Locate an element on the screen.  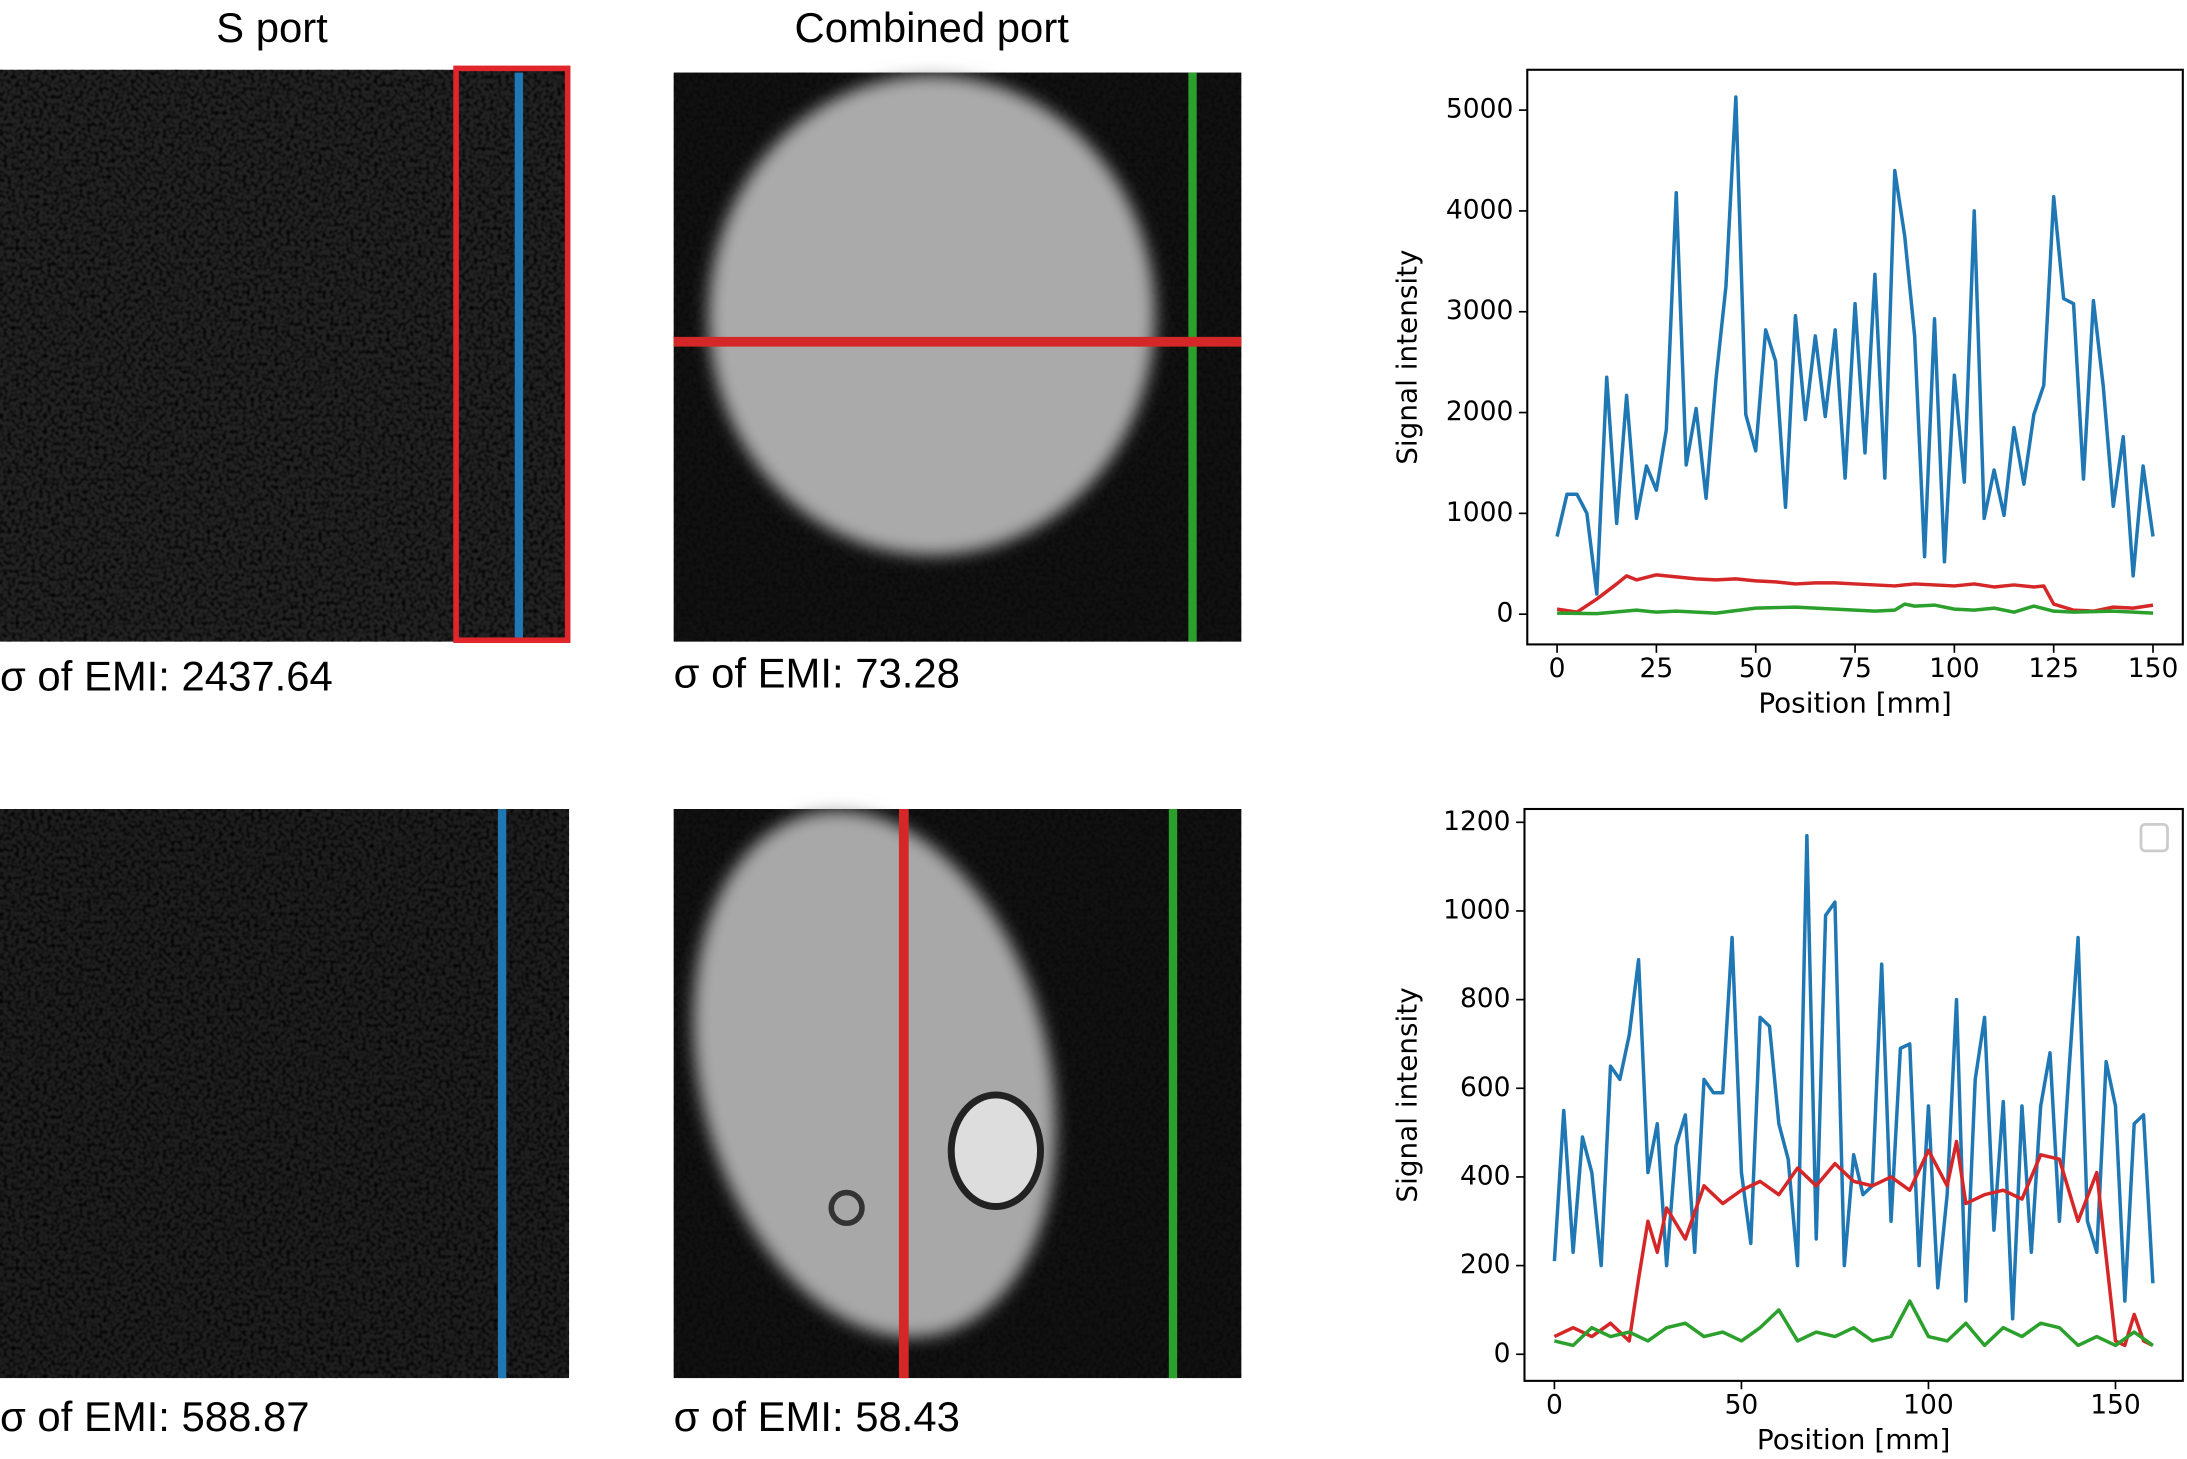
emi-label: σ of EMI: 73.28 is located at coordinates (817, 673).